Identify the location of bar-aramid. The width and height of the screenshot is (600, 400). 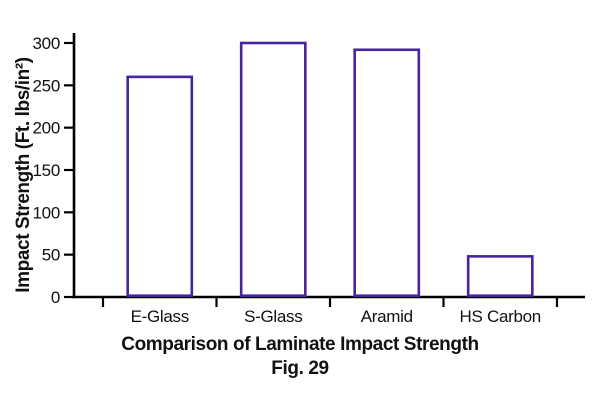
(387, 173).